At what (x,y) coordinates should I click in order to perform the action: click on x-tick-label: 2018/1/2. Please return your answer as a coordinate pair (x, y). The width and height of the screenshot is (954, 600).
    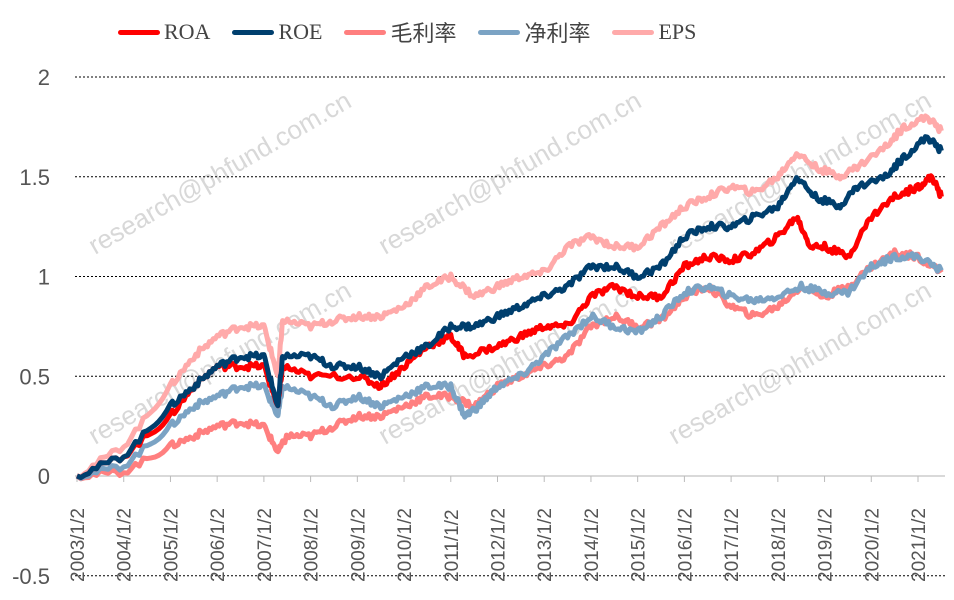
    Looking at the image, I should click on (779, 545).